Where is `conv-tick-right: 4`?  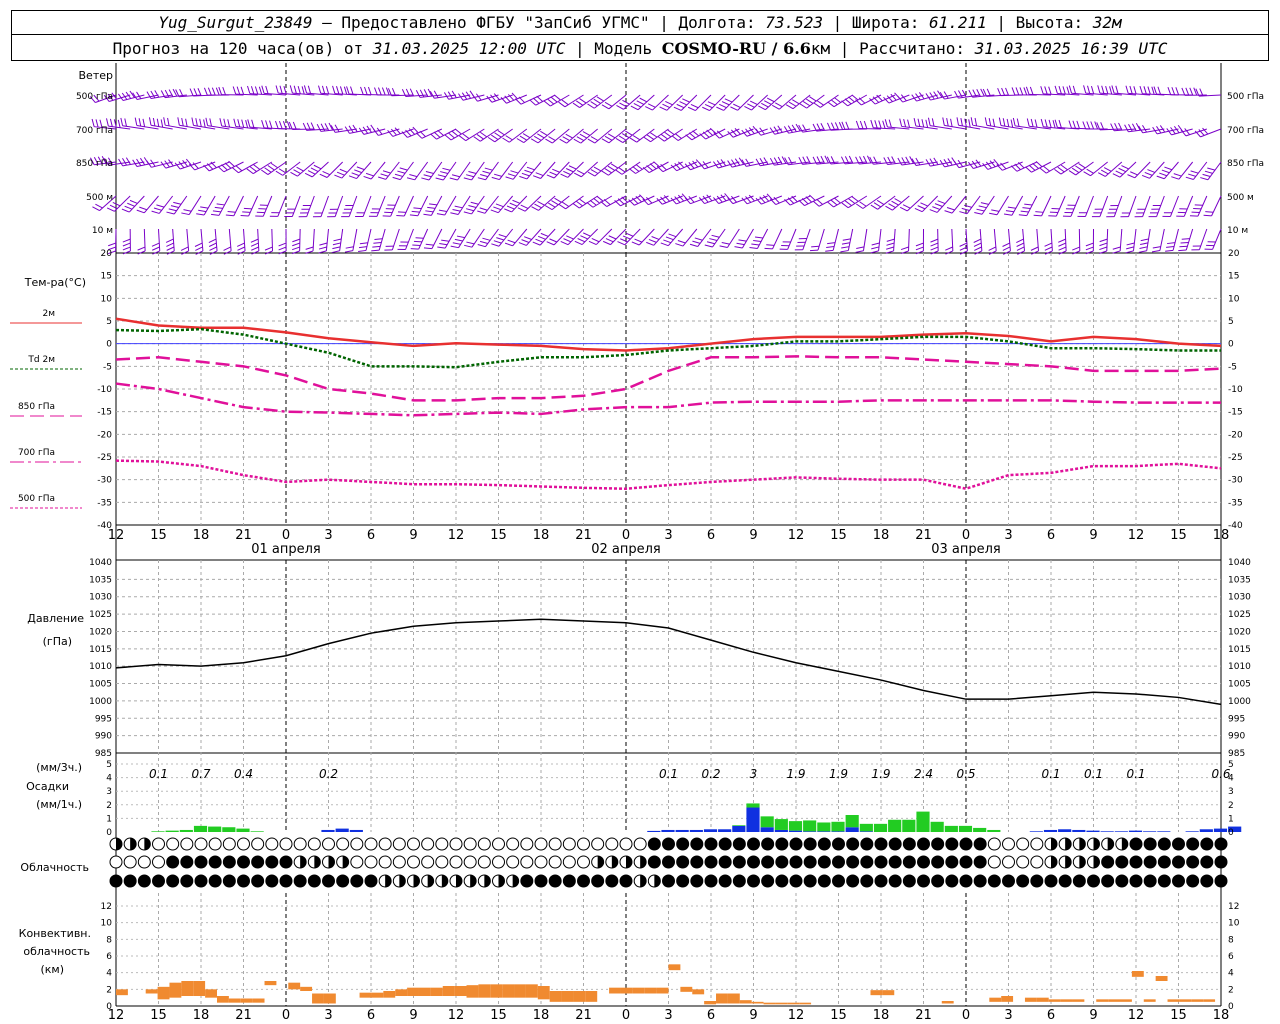
conv-tick-right: 4 is located at coordinates (1231, 974).